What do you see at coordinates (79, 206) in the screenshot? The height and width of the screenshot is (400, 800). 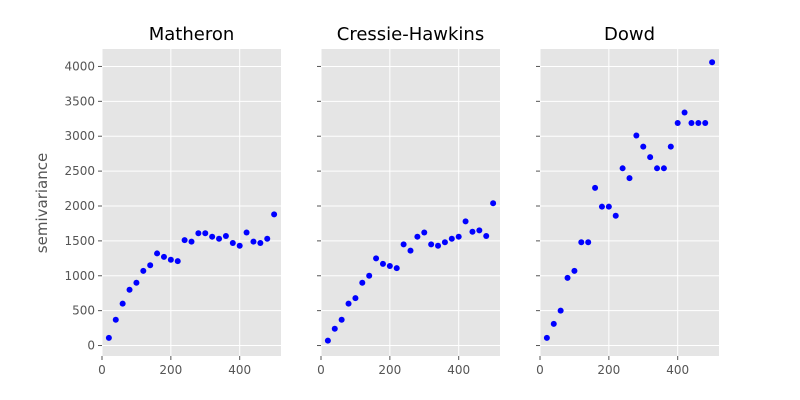 I see `y-tick-label: 2000` at bounding box center [79, 206].